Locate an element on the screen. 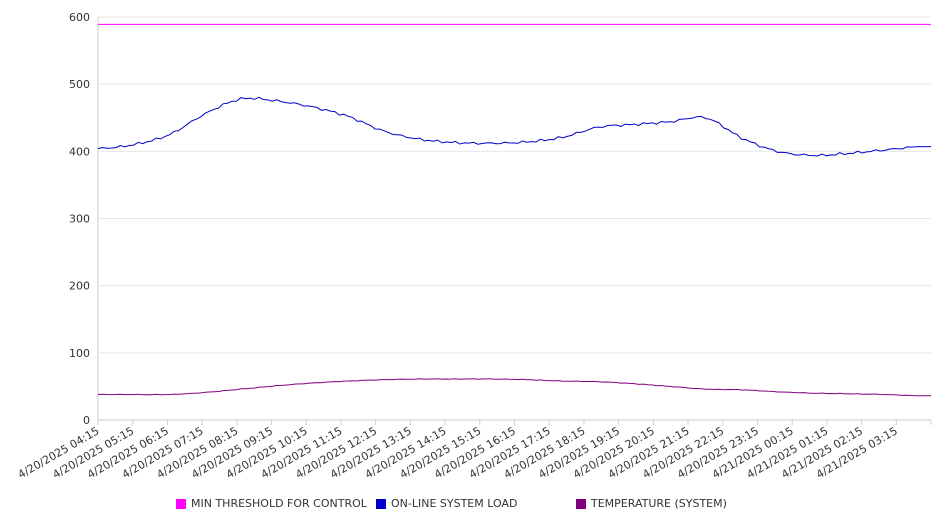 This screenshot has height=526, width=946. legend-item-temperature: TEMPERATURE (SYSTEM) is located at coordinates (651, 503).